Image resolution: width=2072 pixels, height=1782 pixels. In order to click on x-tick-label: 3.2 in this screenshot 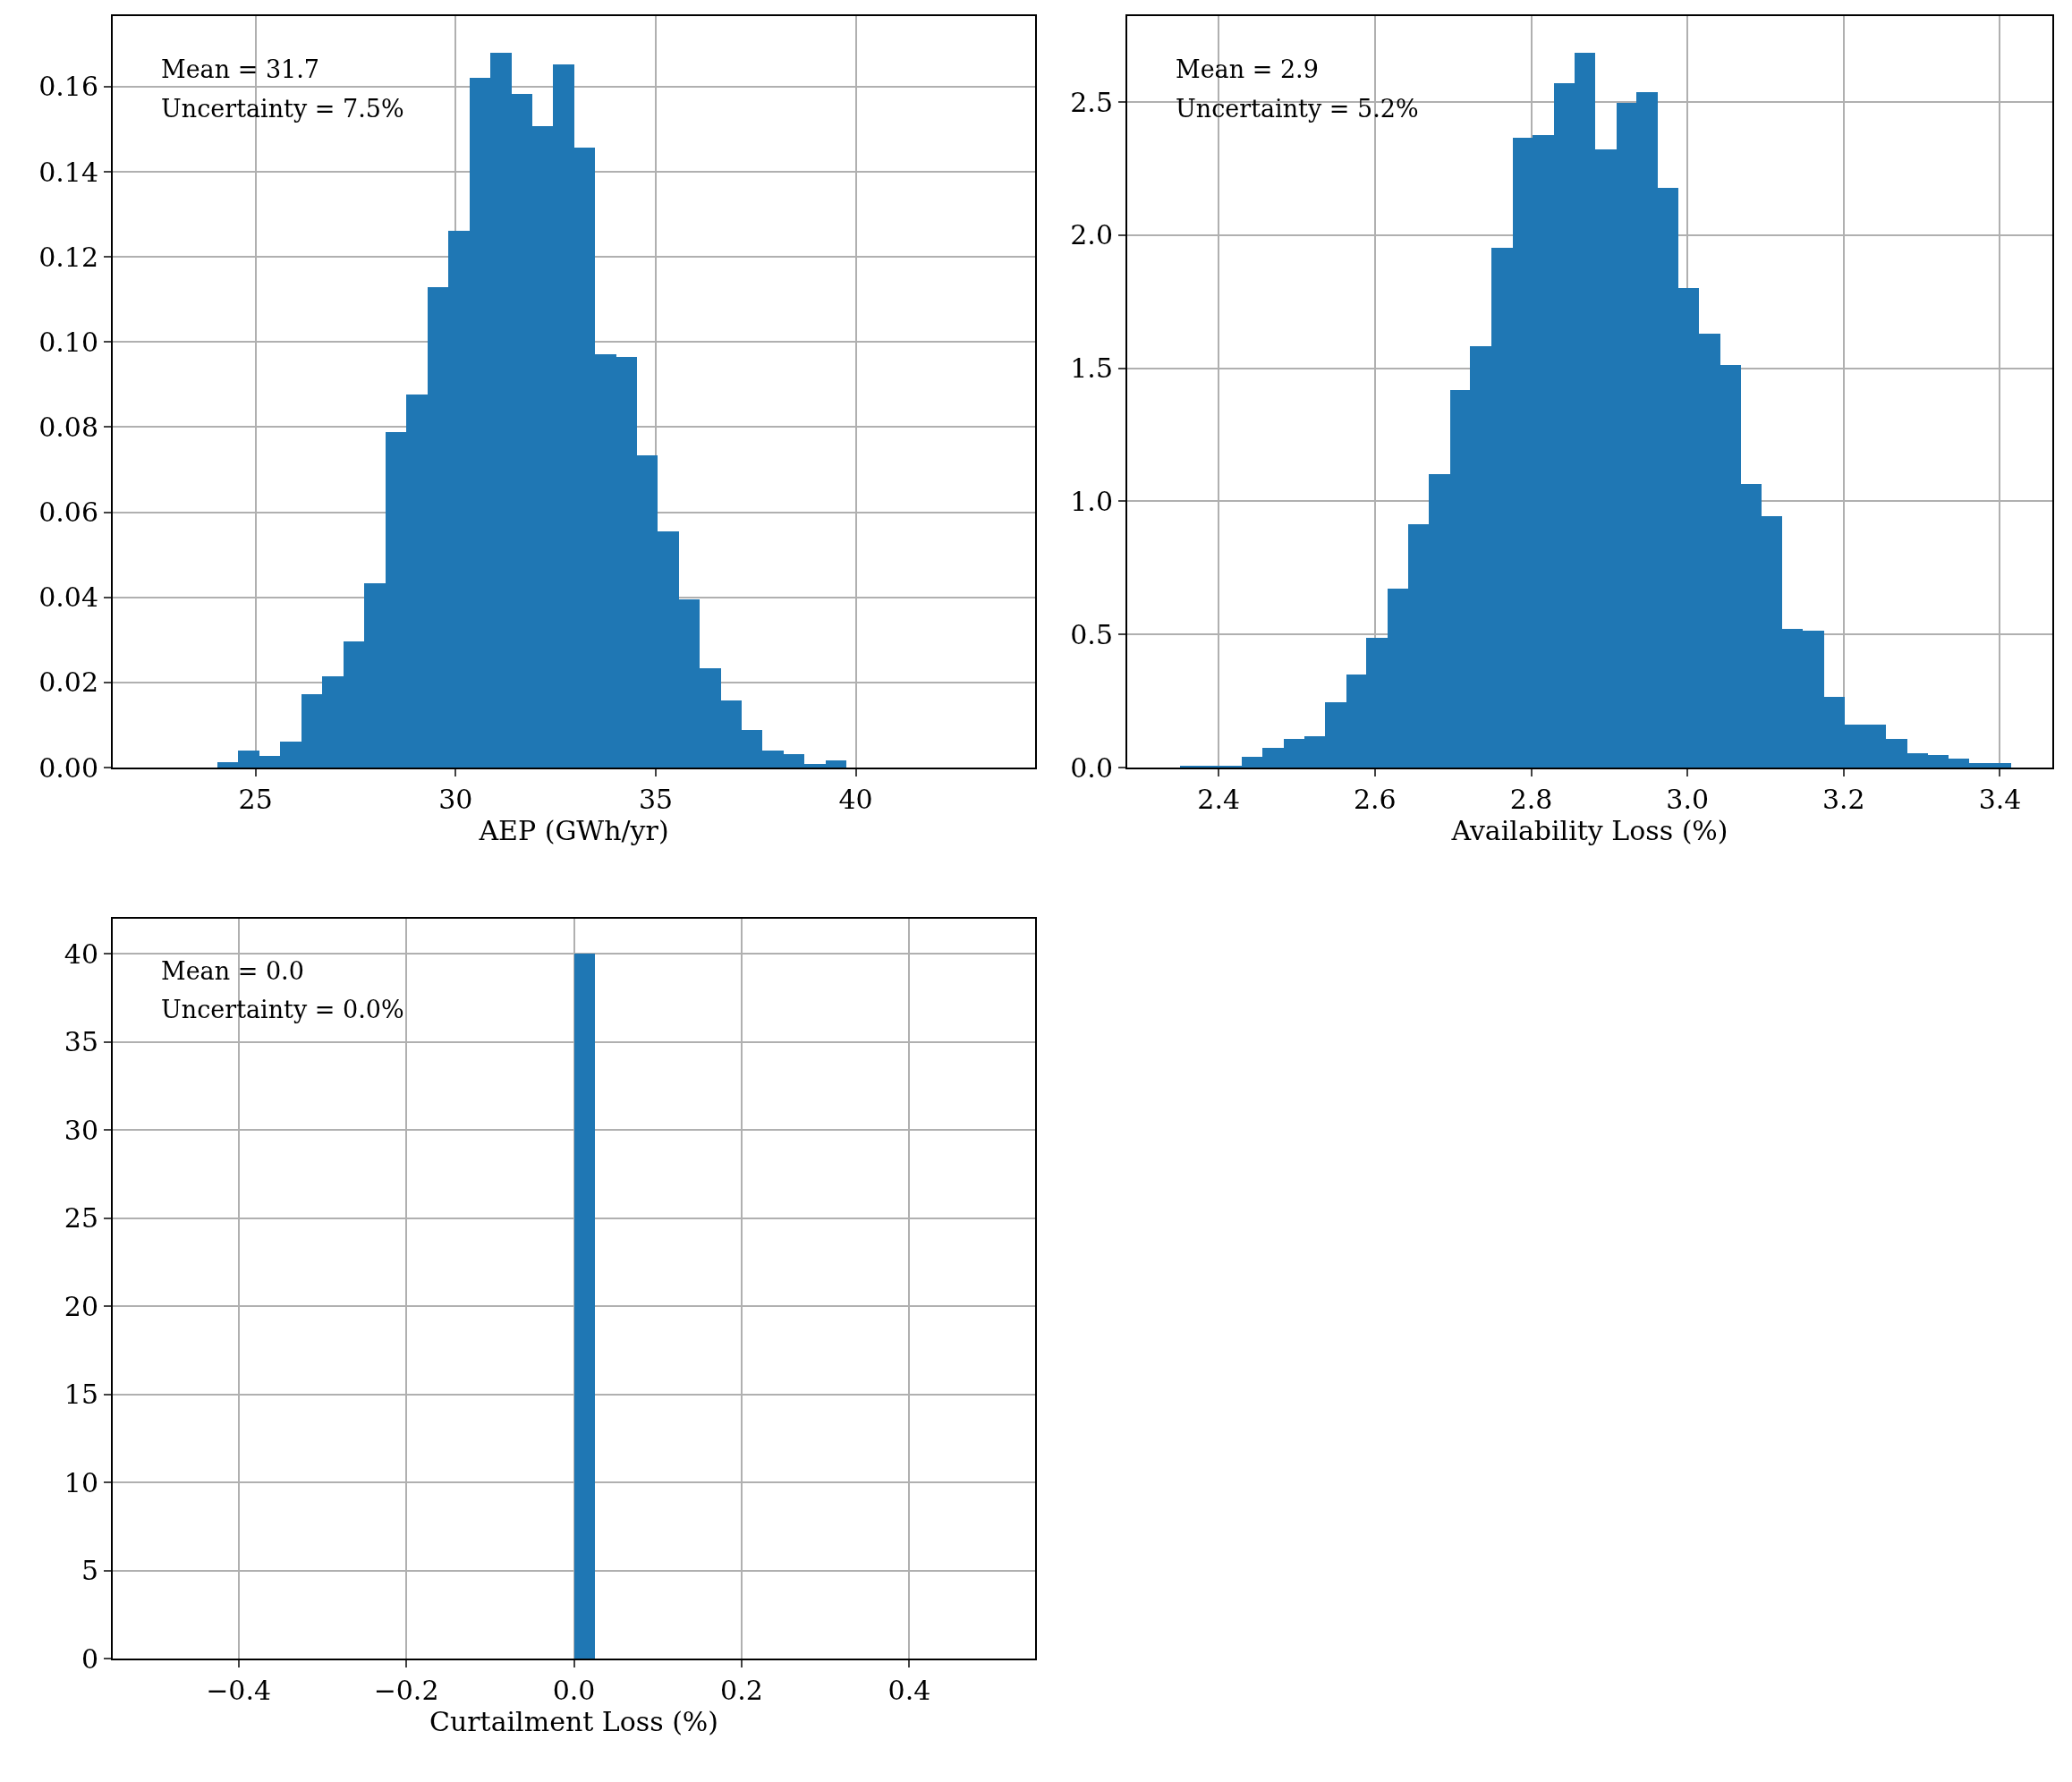, I will do `click(1843, 799)`.